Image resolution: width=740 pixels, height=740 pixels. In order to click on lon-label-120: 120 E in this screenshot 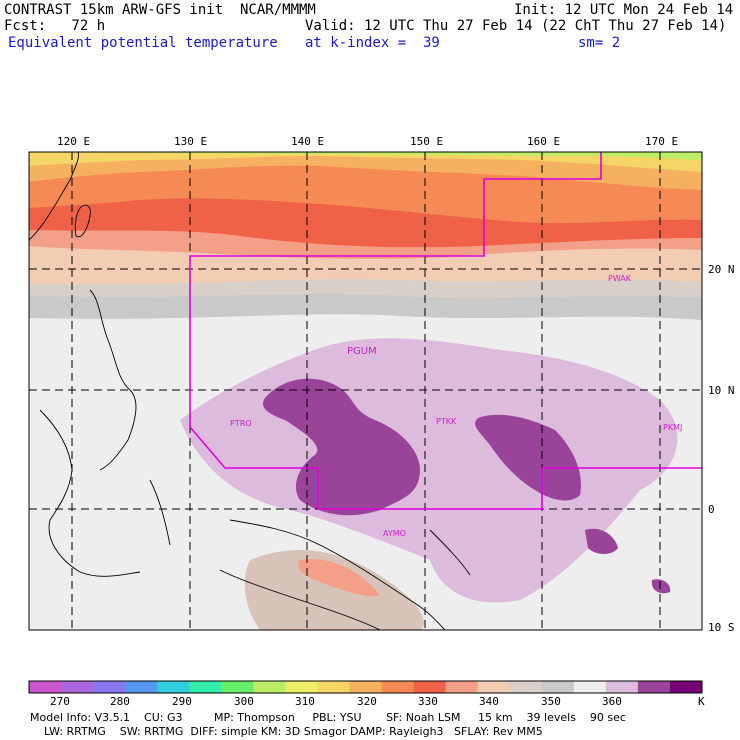, I will do `click(74, 141)`.